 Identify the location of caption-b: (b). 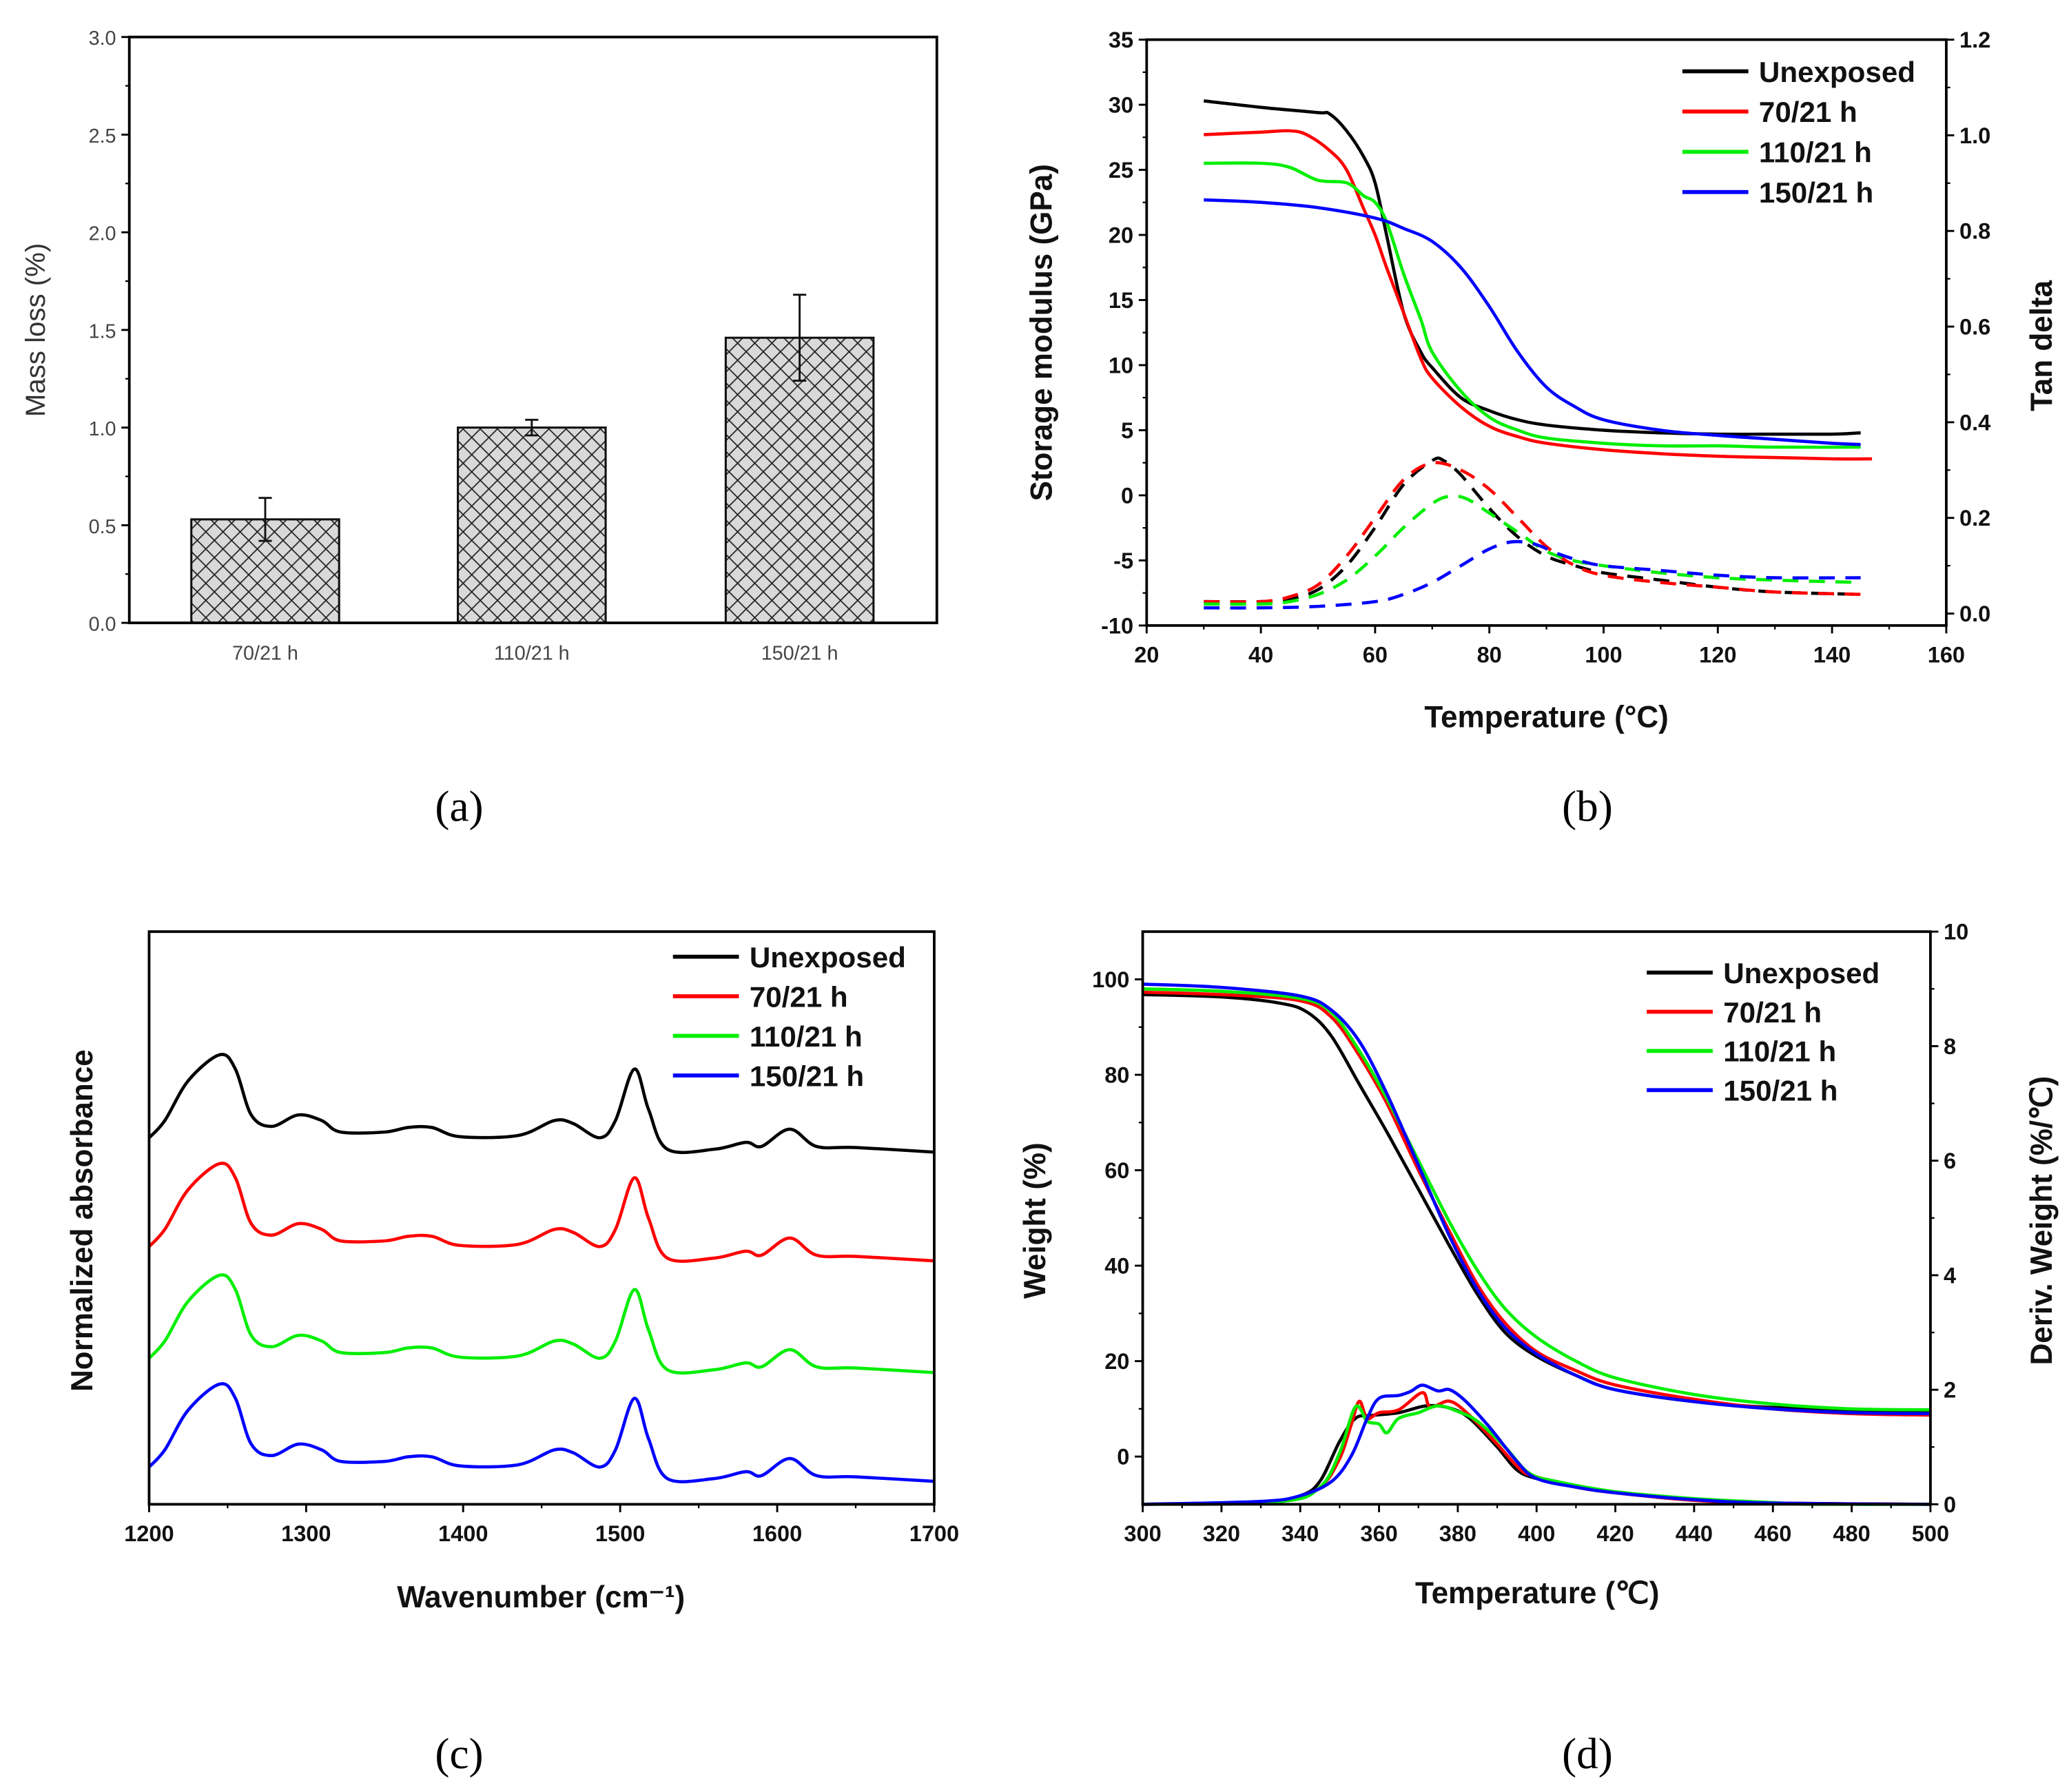
(1587, 806).